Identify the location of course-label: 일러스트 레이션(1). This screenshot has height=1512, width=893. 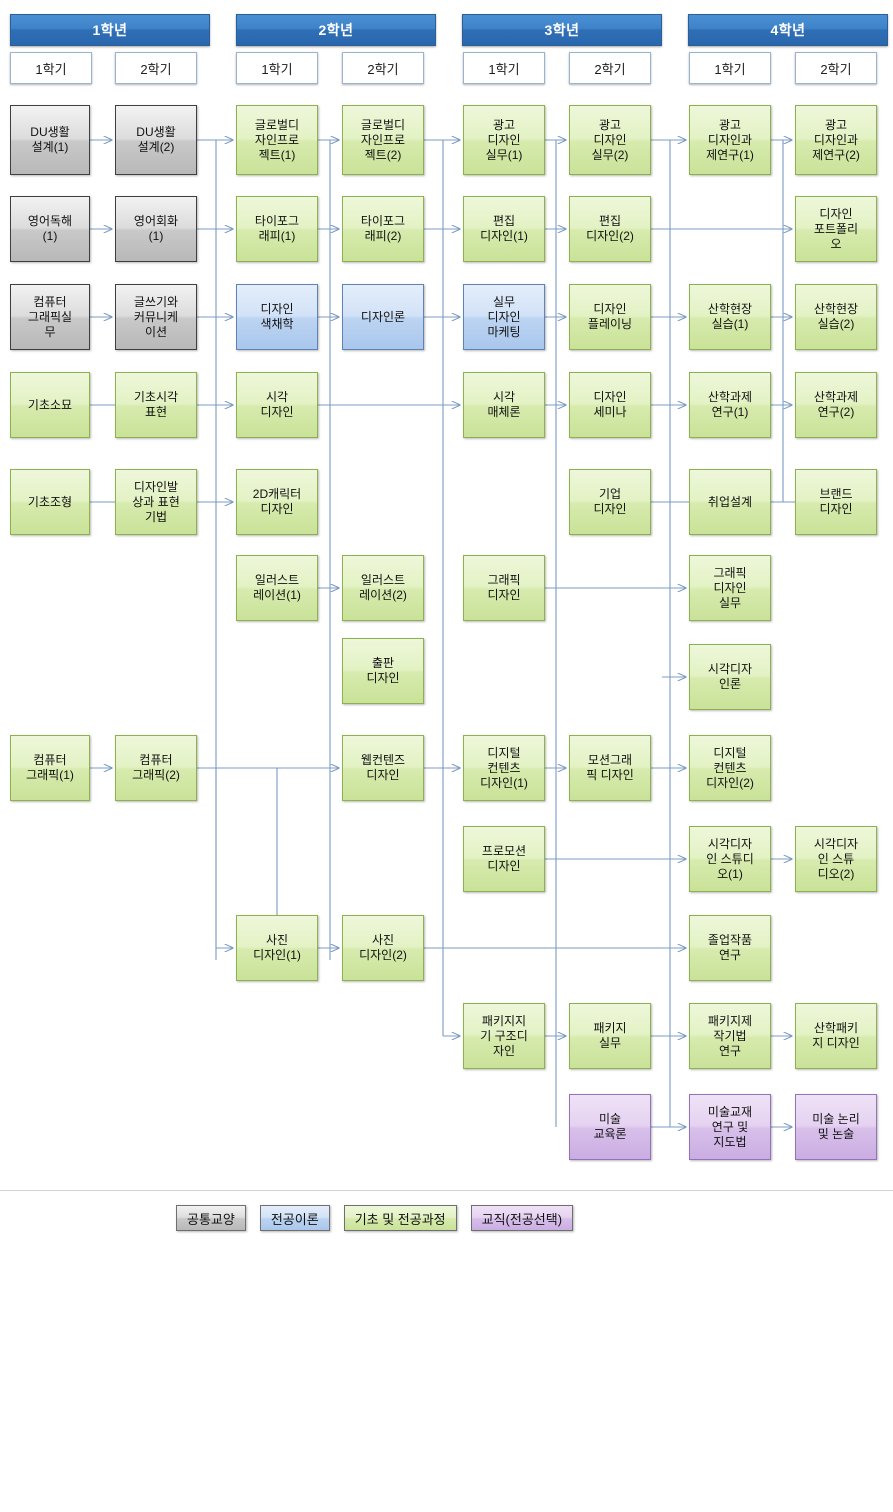
(277, 587).